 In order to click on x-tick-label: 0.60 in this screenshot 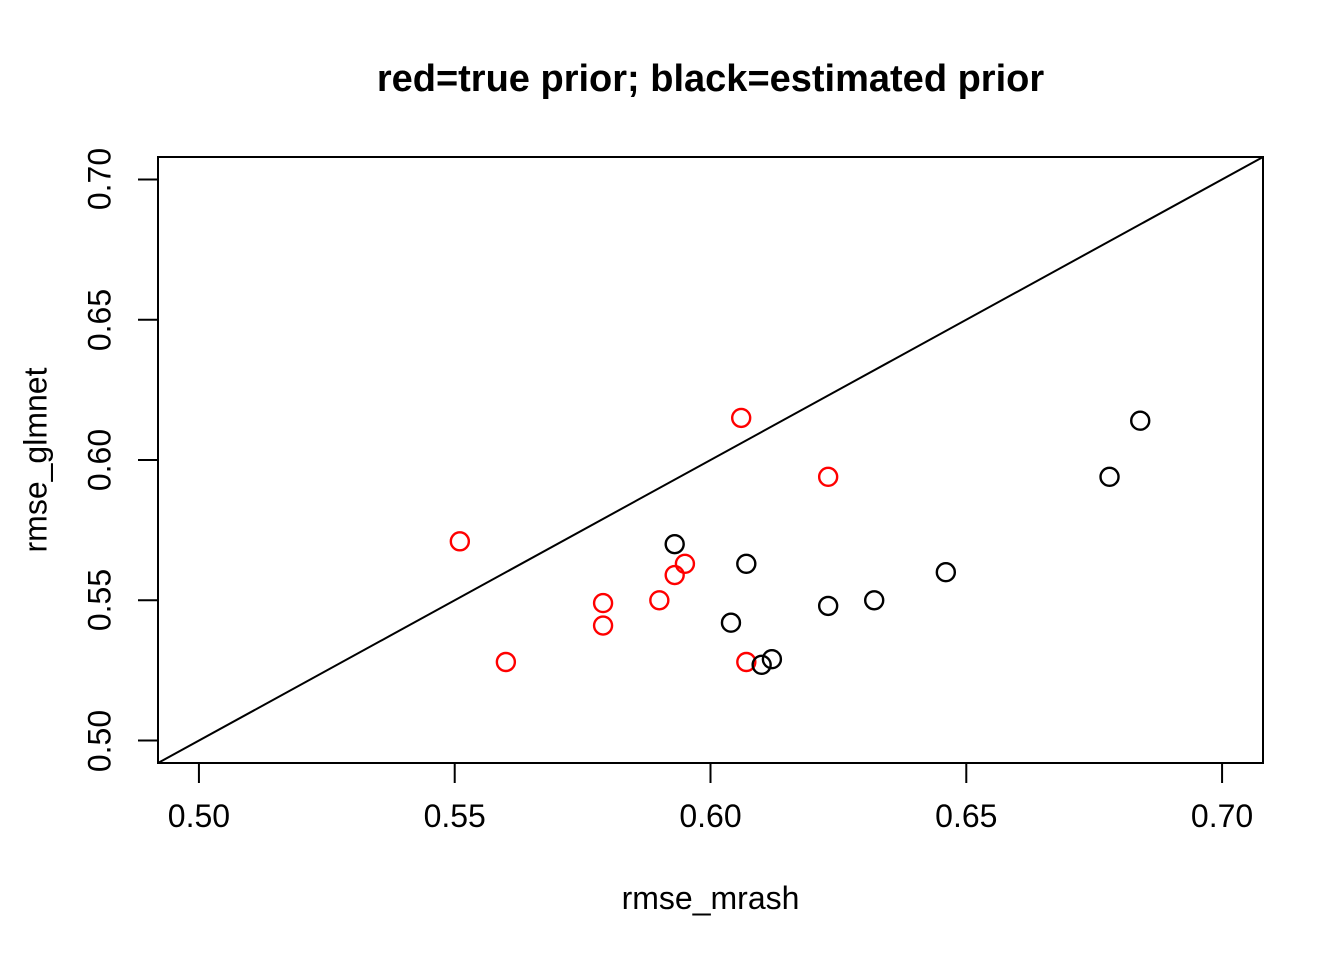, I will do `click(710, 816)`.